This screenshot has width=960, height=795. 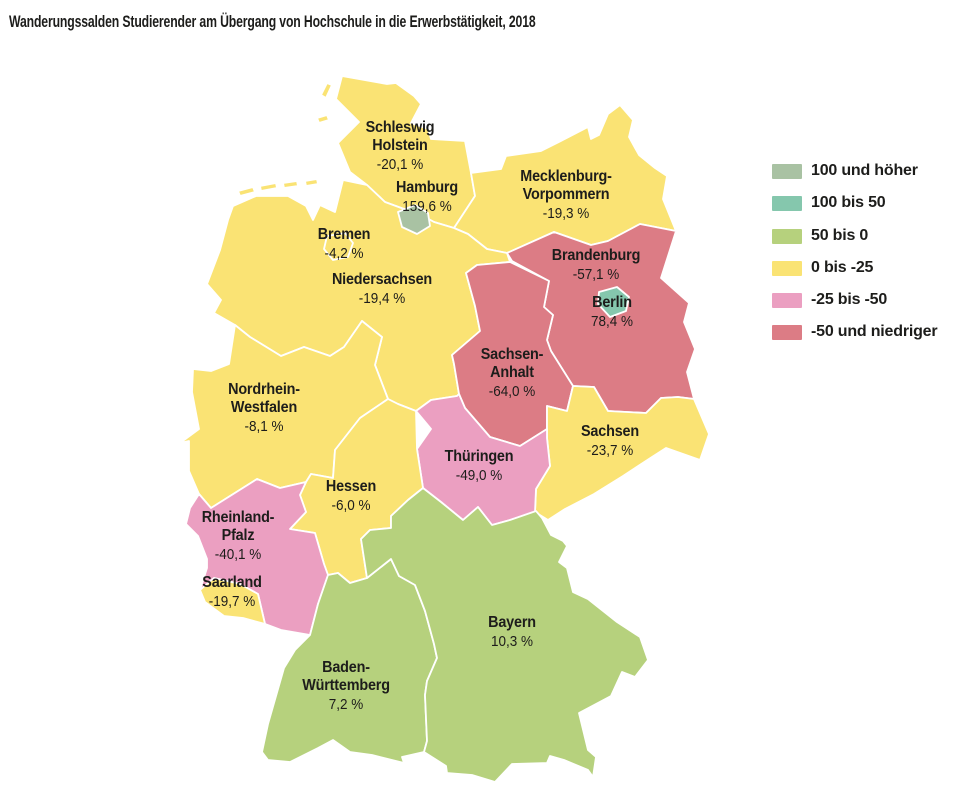 I want to click on state-name: Hessen, so click(x=351, y=486).